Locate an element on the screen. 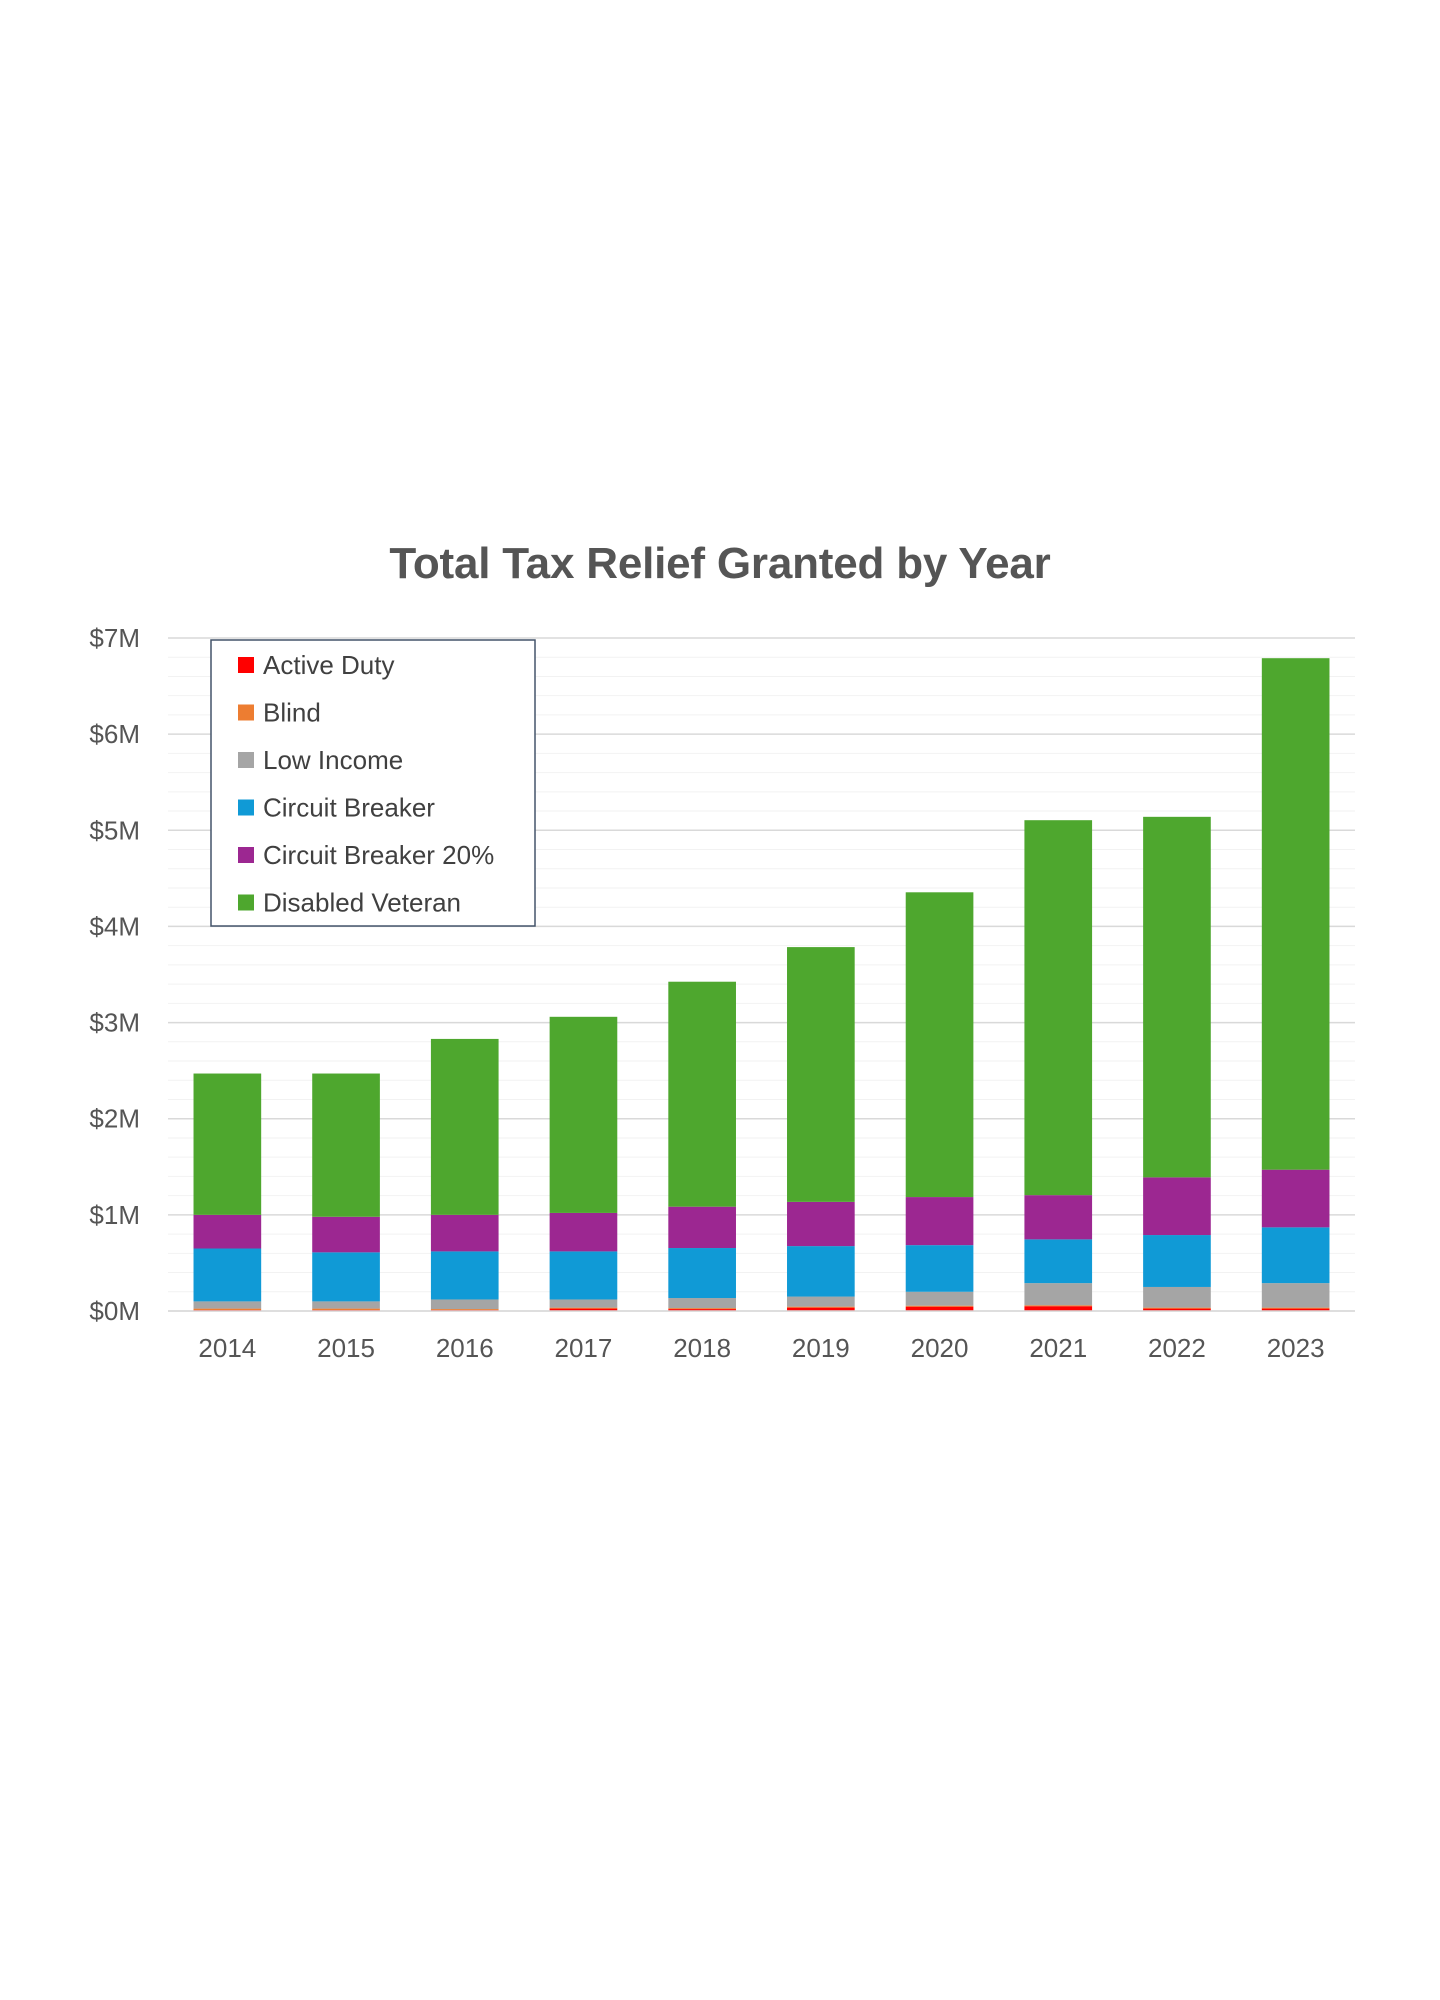 This screenshot has height=2000, width=1440. x-axis: 2014 2015 2016 2017 2018 2019 2020 2021 2022 2023 is located at coordinates (761, 1336).